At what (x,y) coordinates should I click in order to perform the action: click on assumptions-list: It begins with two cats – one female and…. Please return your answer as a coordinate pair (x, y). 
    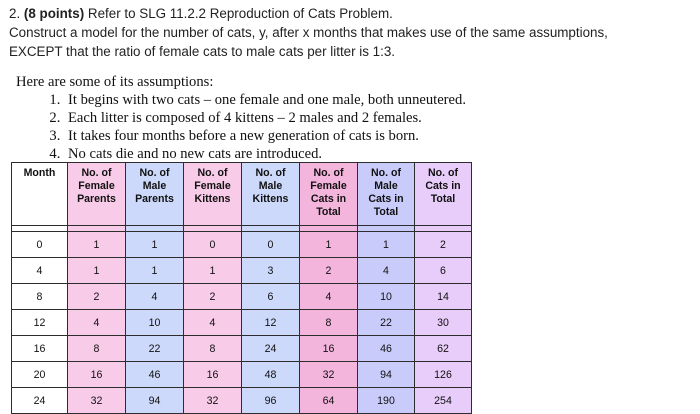
    Looking at the image, I should click on (241, 127).